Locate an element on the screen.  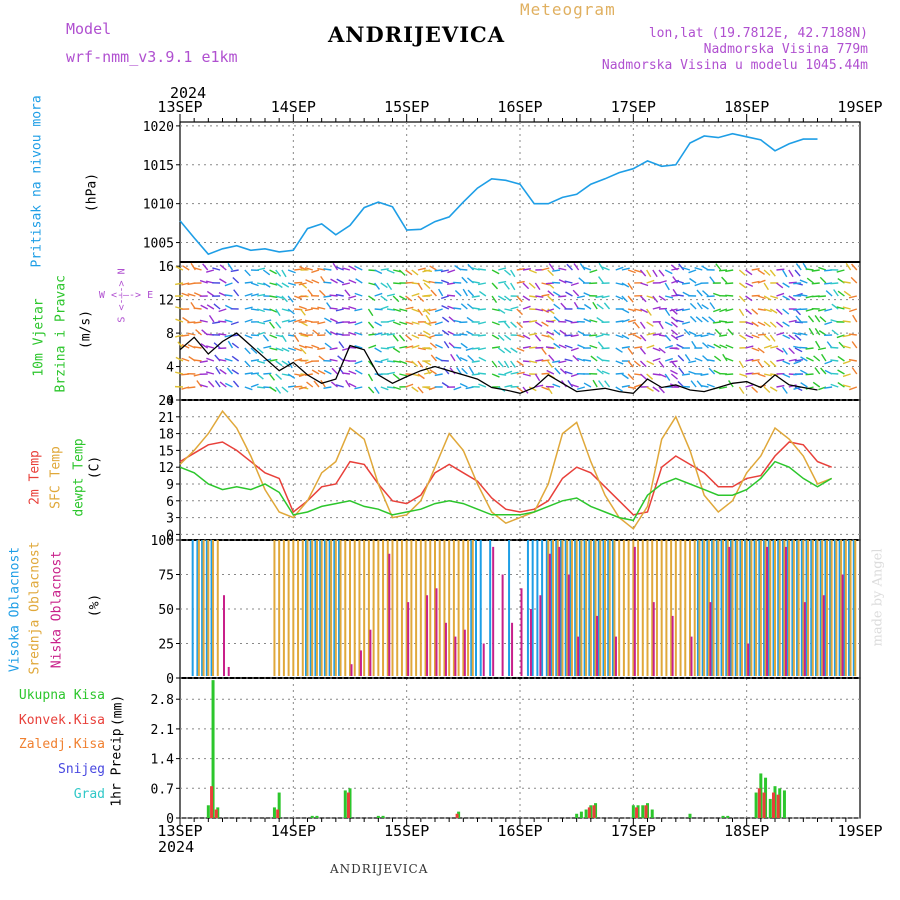
bottom-date-label: 15SEP is located at coordinates (406, 831).